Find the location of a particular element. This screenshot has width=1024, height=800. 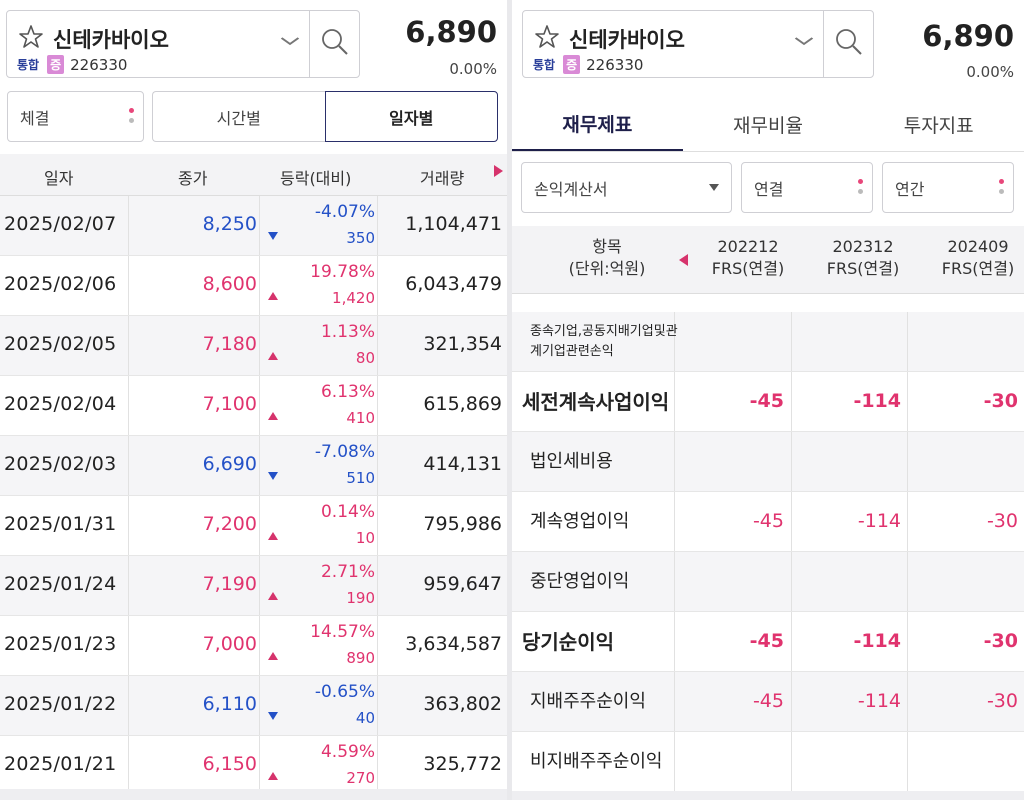

trade-type-label: 체결 is located at coordinates (35, 118).